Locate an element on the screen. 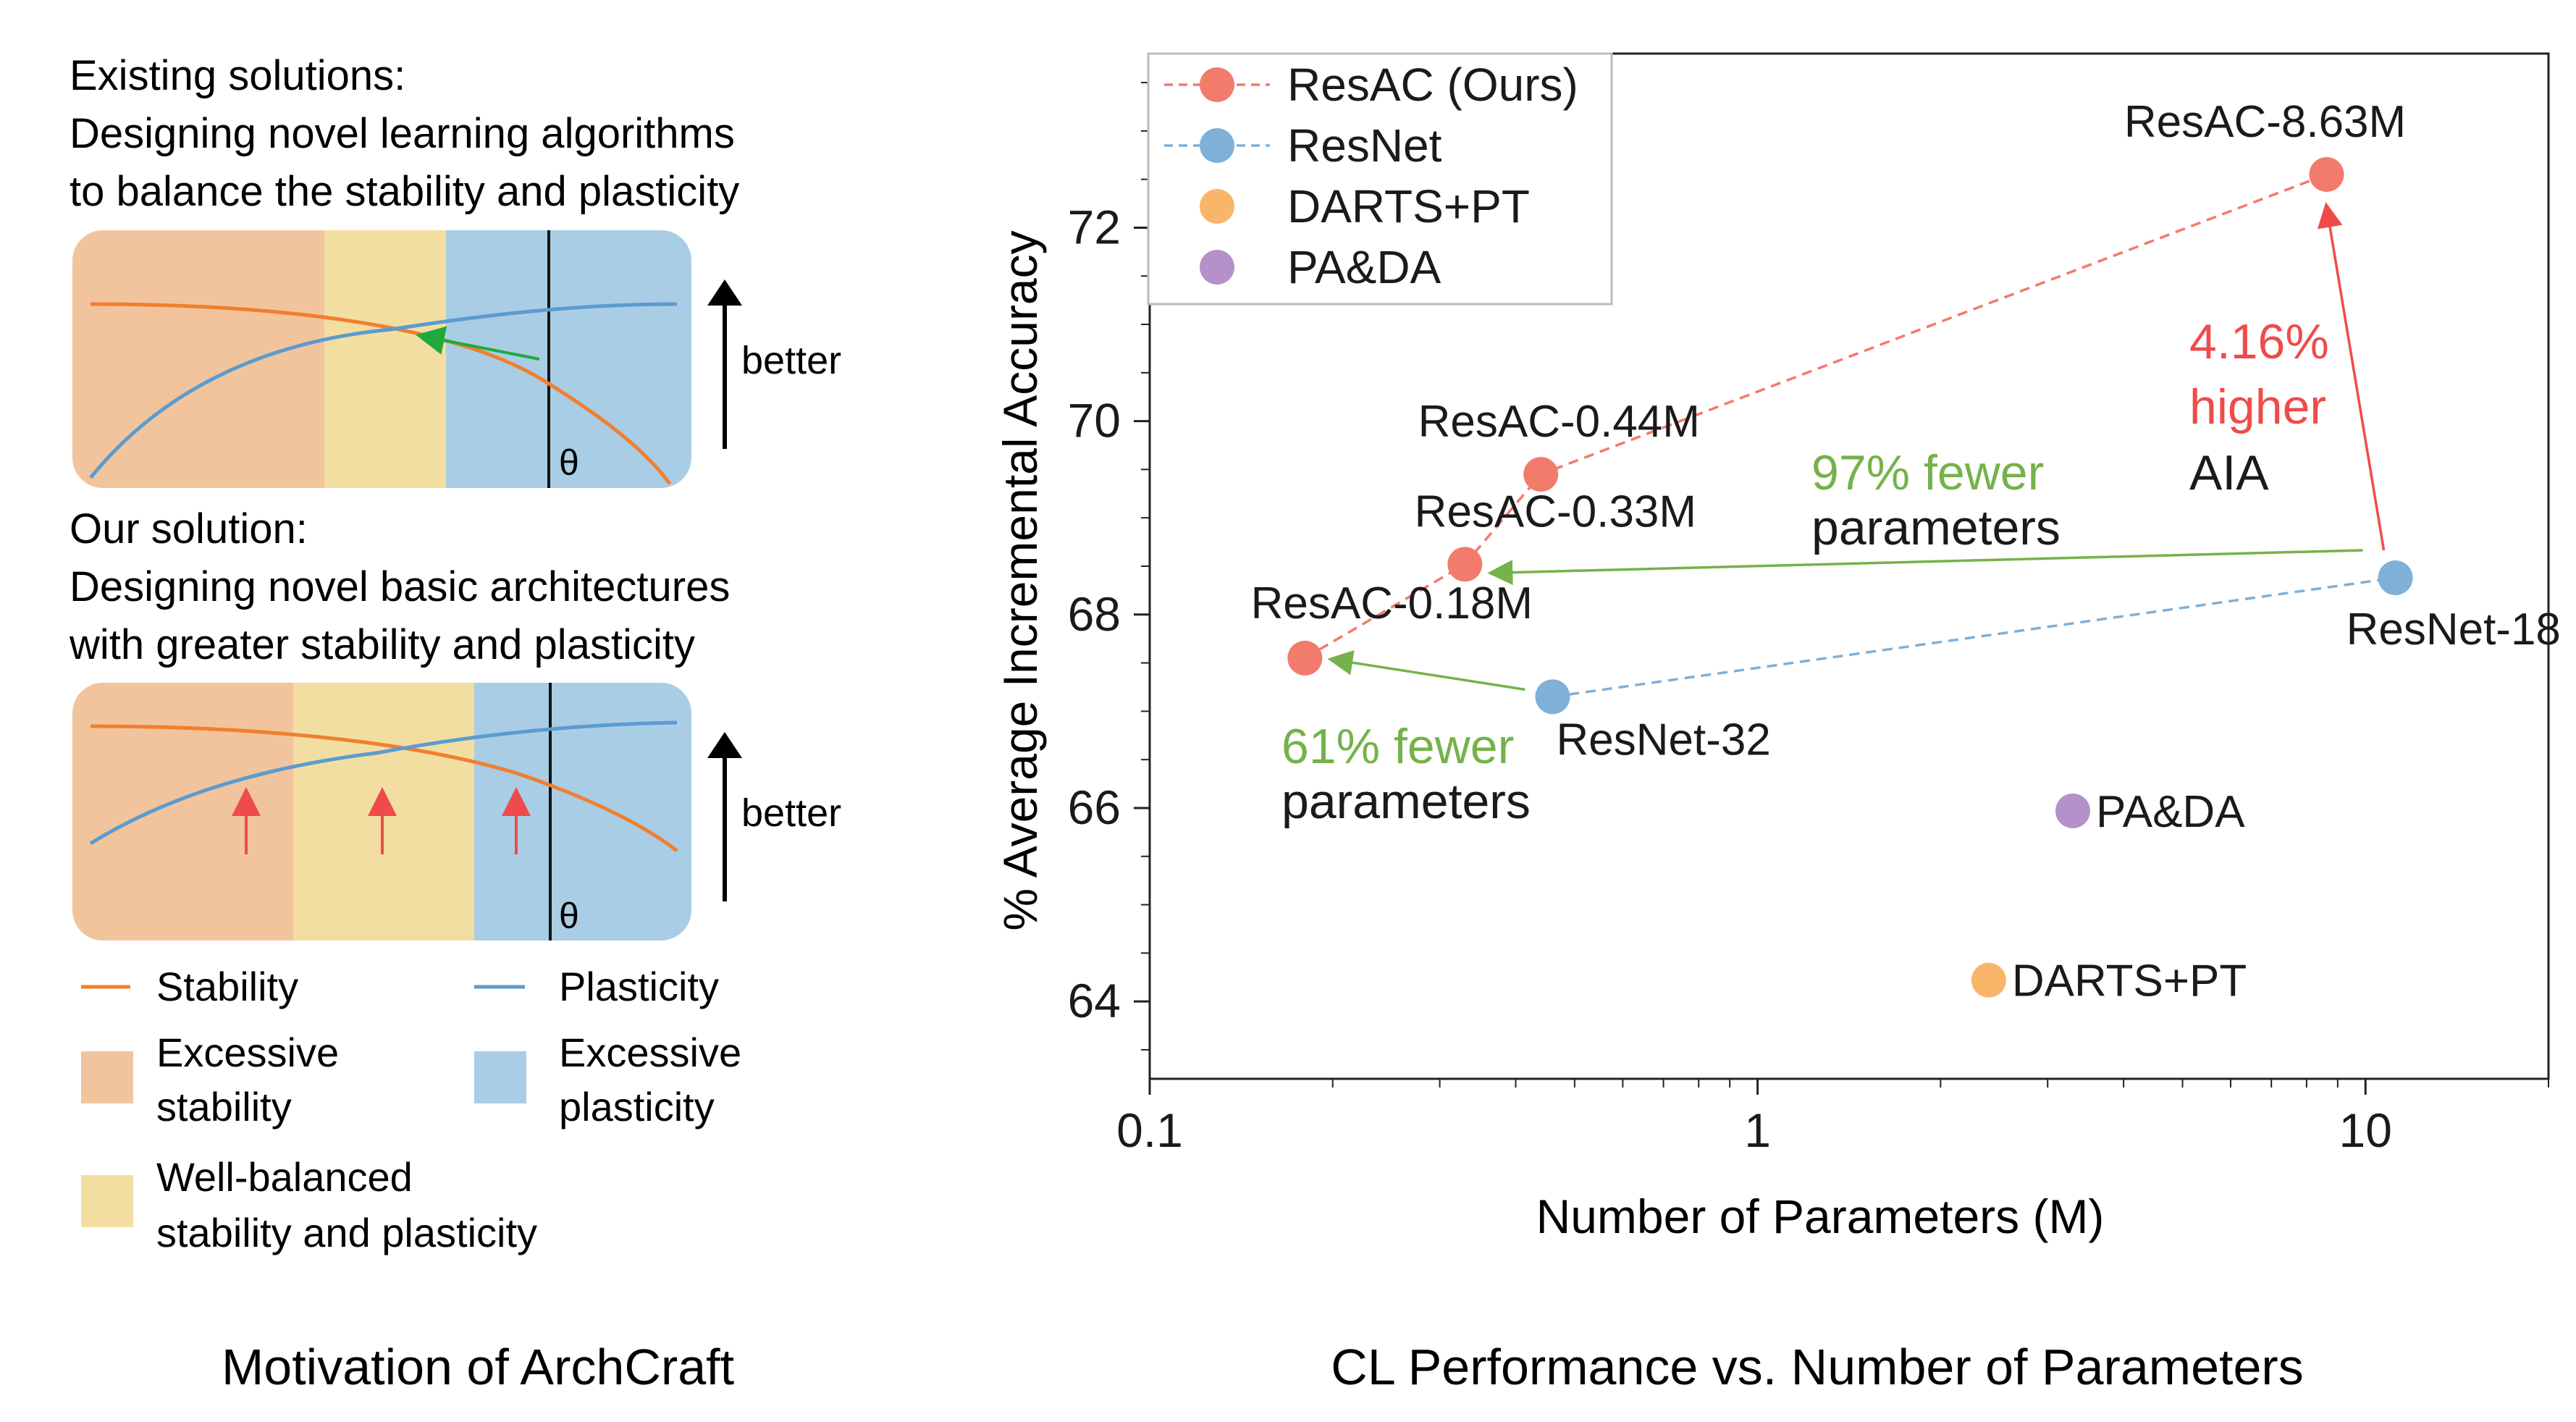  higher-label-line2: higher is located at coordinates (2257, 406).